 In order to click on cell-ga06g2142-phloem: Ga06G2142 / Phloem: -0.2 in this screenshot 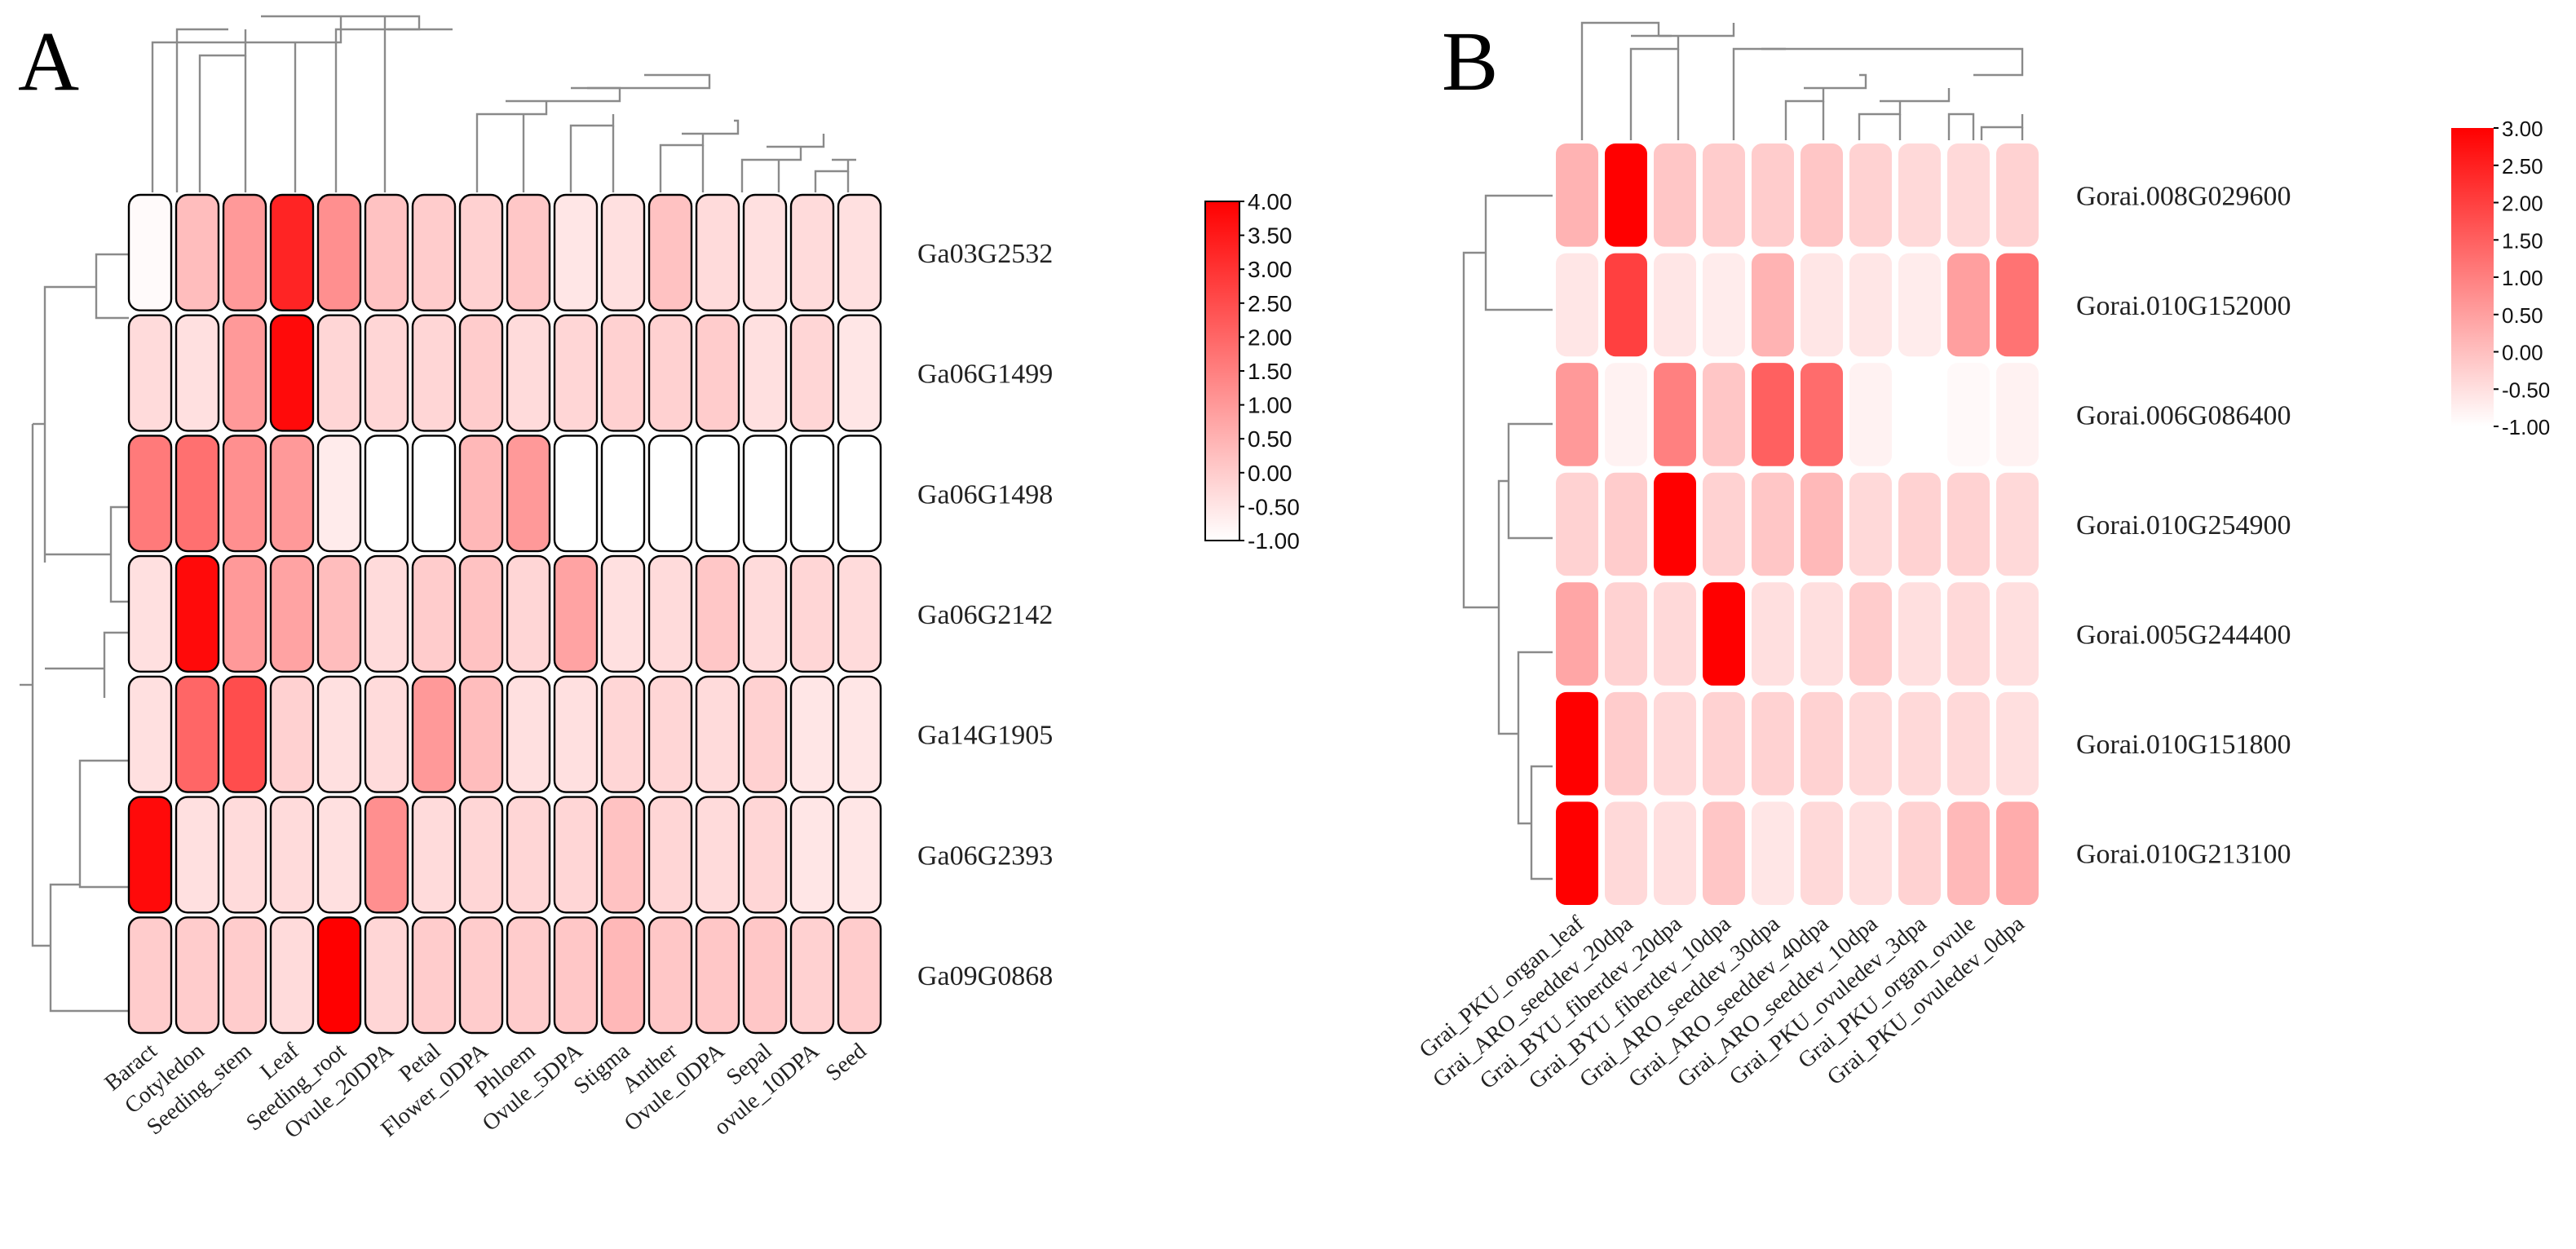, I will do `click(528, 613)`.